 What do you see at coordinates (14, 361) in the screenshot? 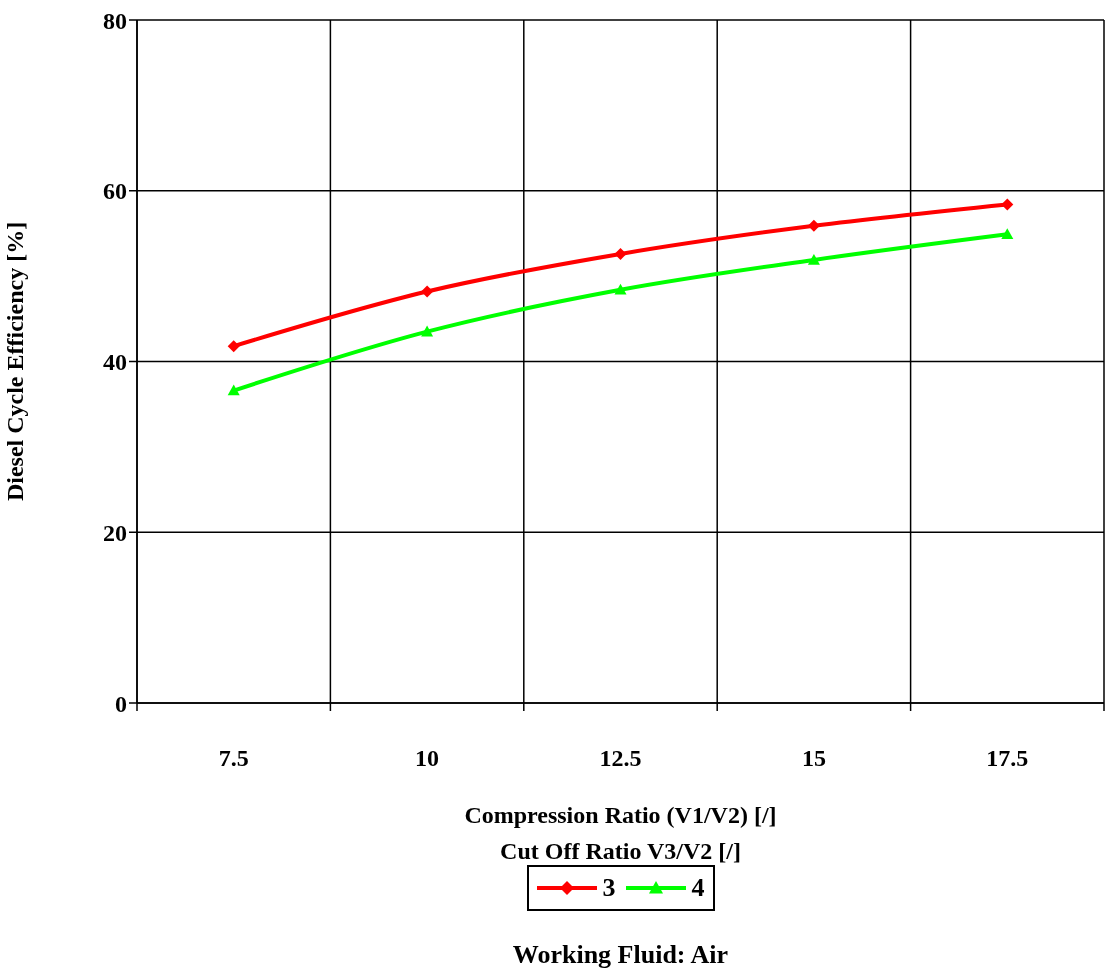
I see `y-axis-title: Diesel Cycle Efficiency [%]` at bounding box center [14, 361].